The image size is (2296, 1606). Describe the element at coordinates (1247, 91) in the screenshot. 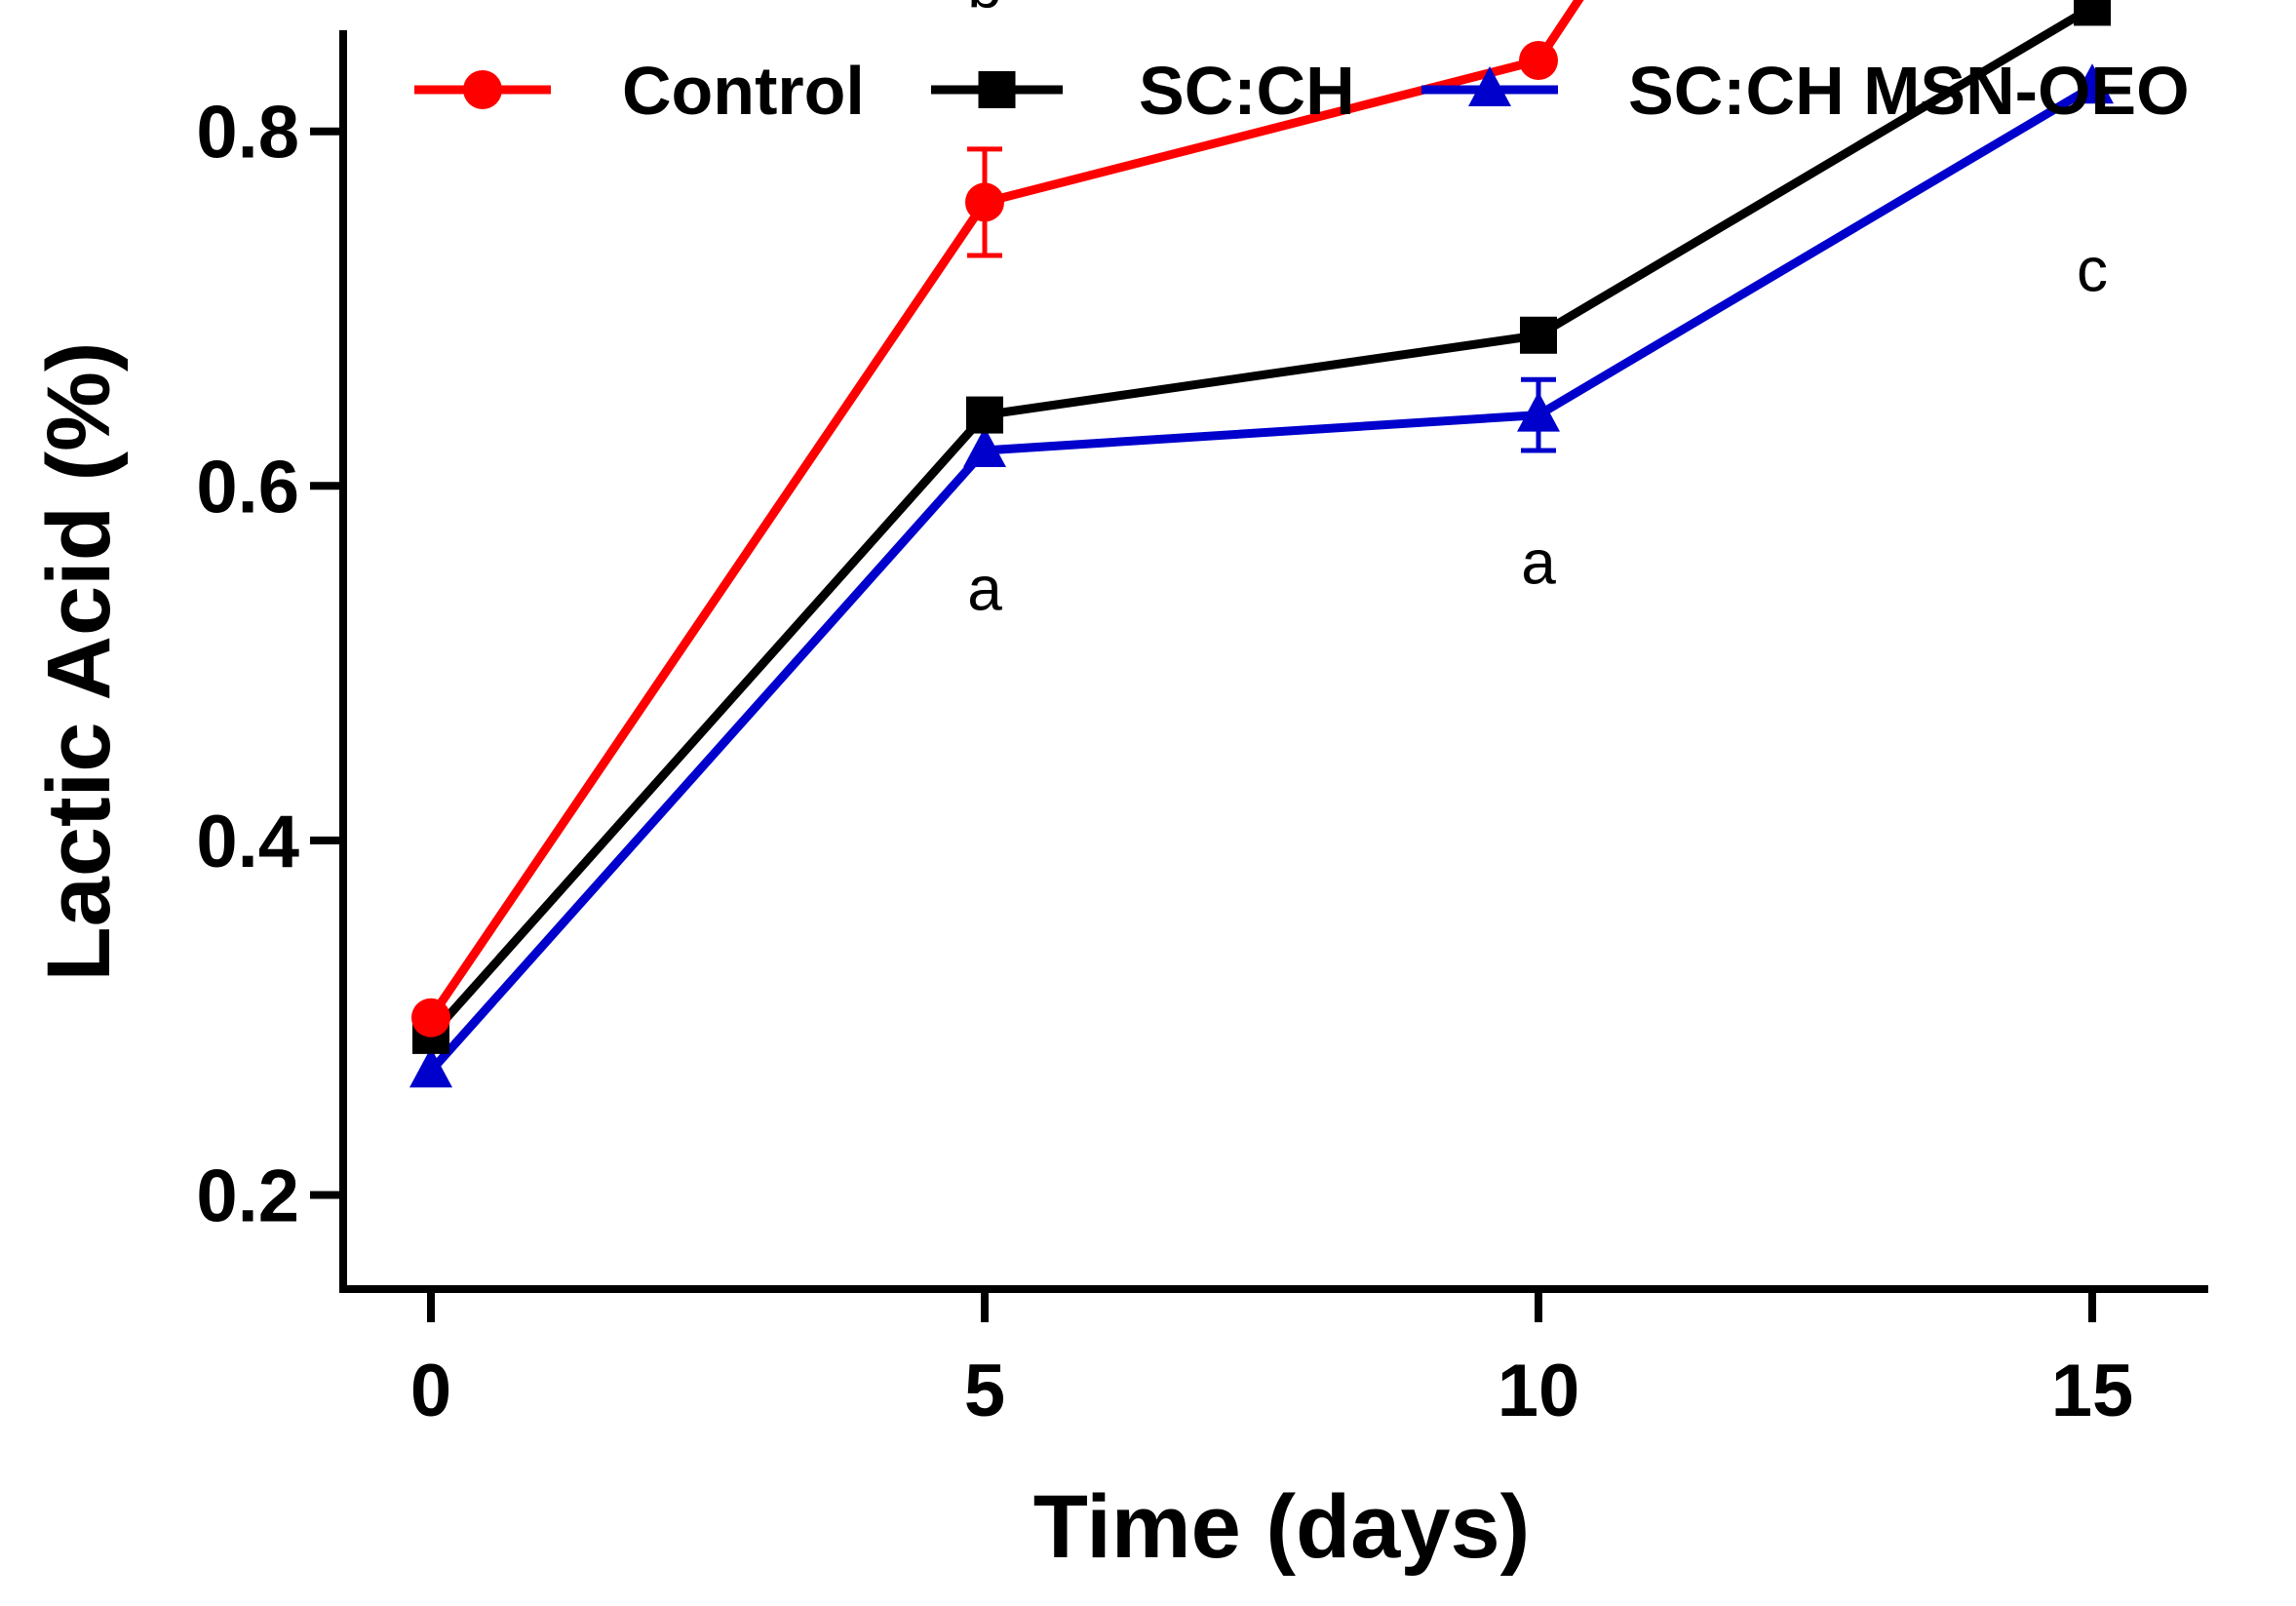

I see `legend-label: SC:CH` at that location.